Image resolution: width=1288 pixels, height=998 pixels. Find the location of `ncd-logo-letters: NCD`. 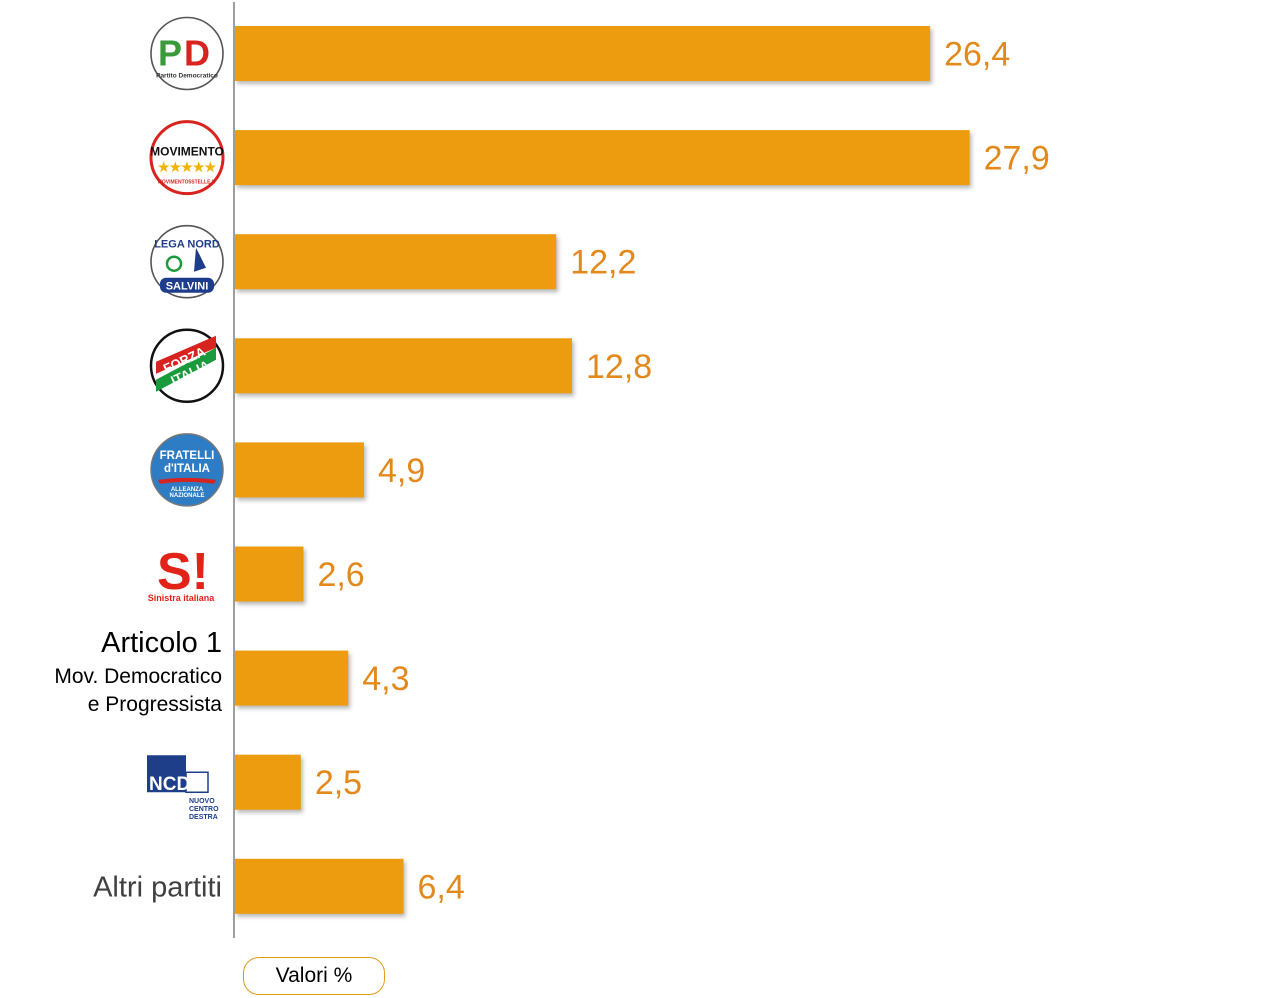

ncd-logo-letters: NCD is located at coordinates (169, 784).